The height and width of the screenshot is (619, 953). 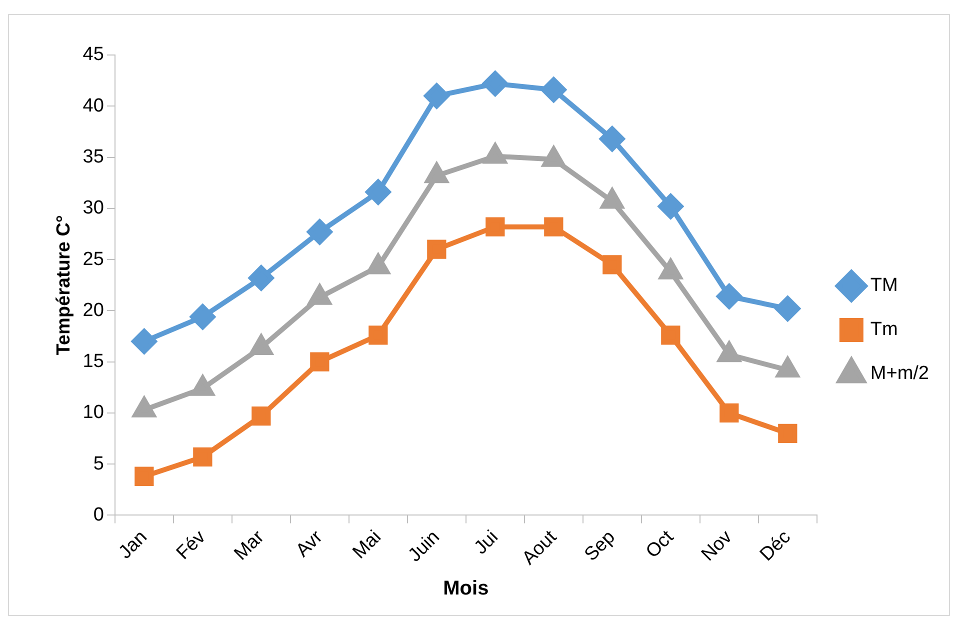 I want to click on x-tick-label: Jan, so click(x=133, y=545).